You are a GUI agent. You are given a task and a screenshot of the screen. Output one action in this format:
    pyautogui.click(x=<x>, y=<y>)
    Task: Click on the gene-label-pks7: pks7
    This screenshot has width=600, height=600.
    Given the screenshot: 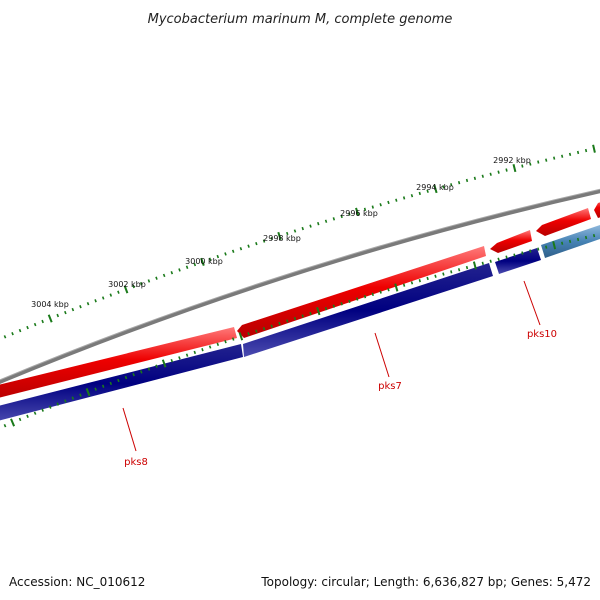 What is the action you would take?
    pyautogui.click(x=390, y=386)
    